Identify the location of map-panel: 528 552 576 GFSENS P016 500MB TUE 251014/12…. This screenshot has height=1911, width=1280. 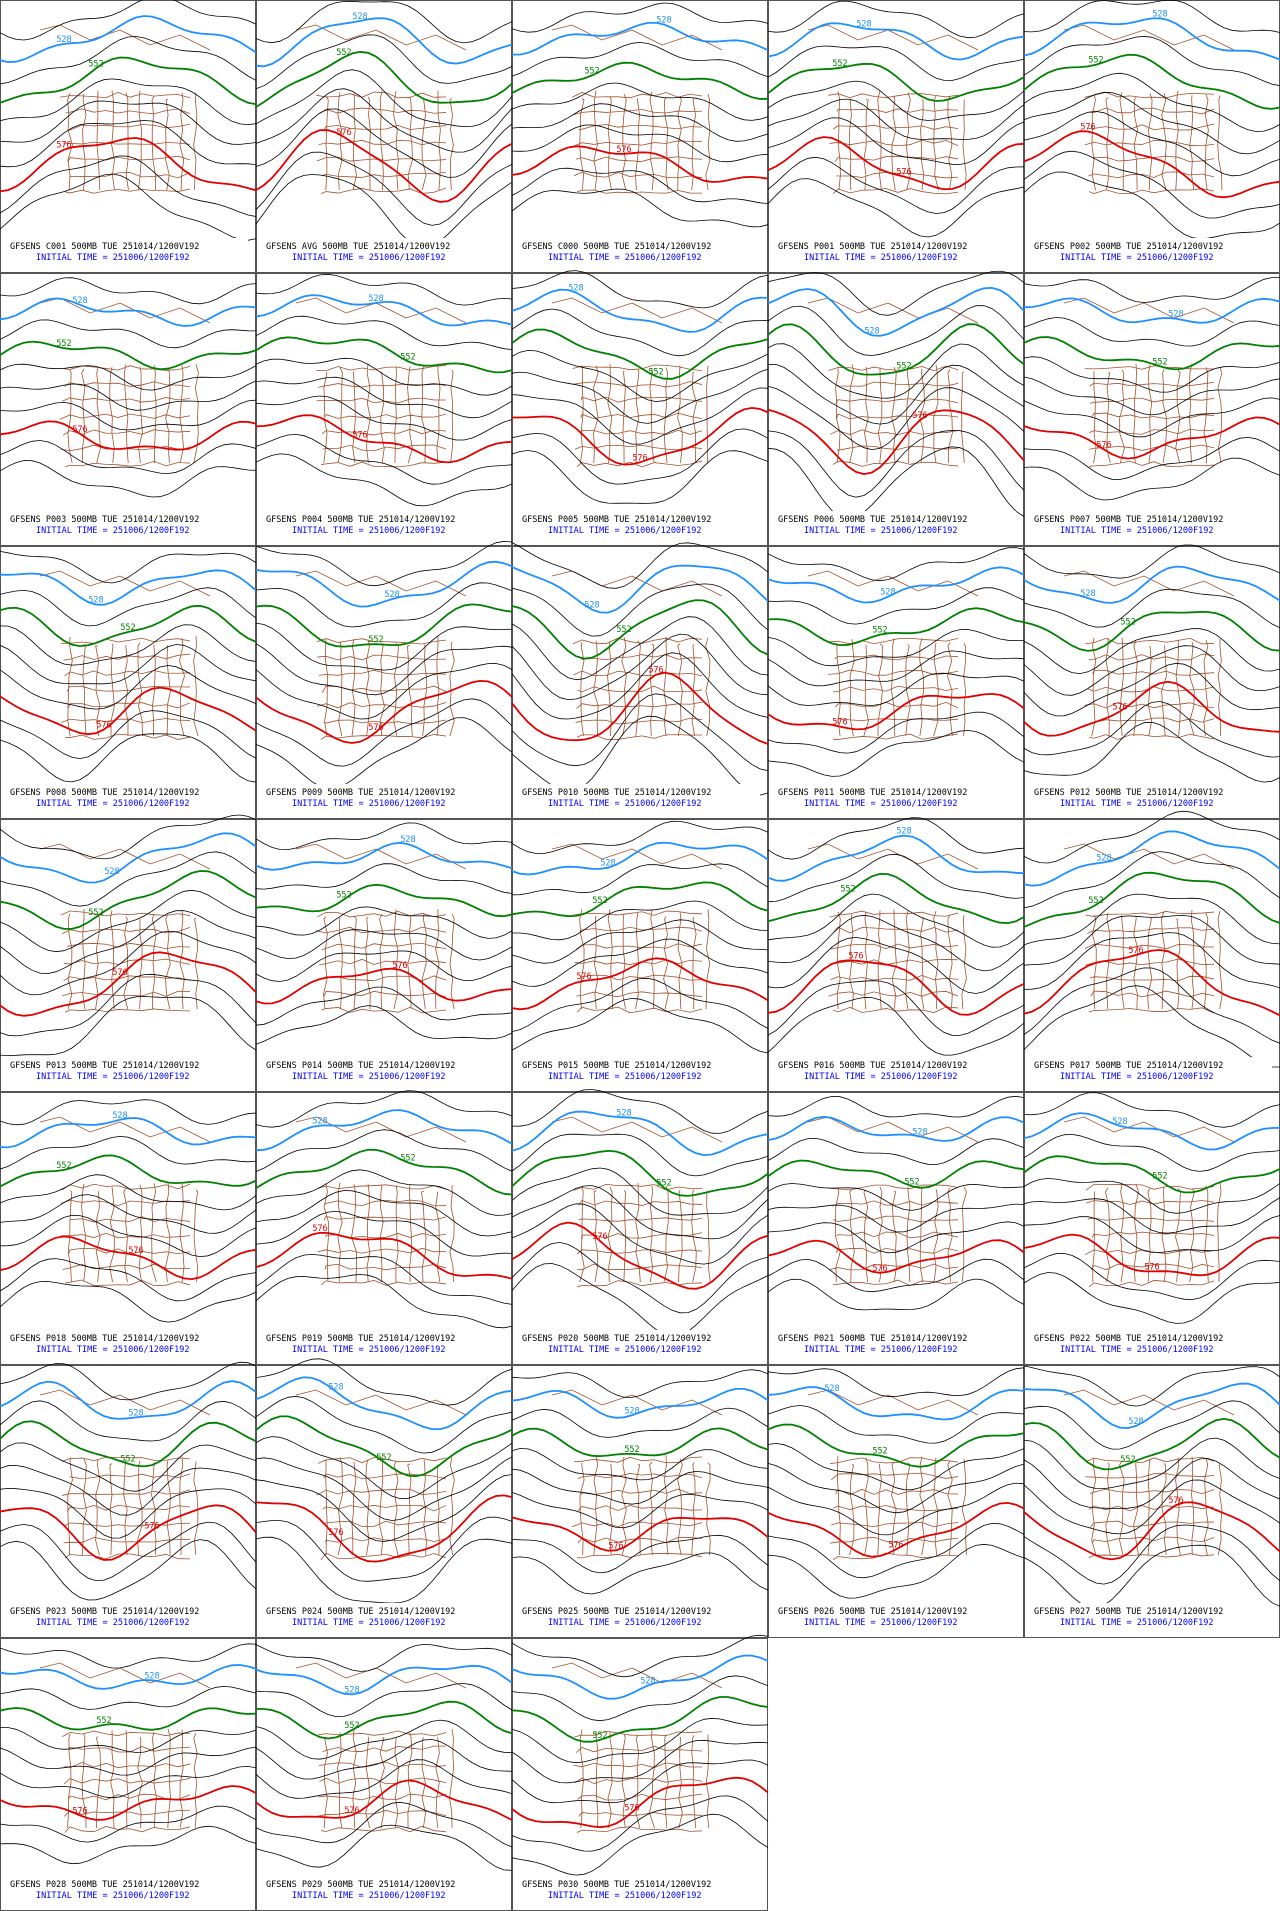
(896, 954).